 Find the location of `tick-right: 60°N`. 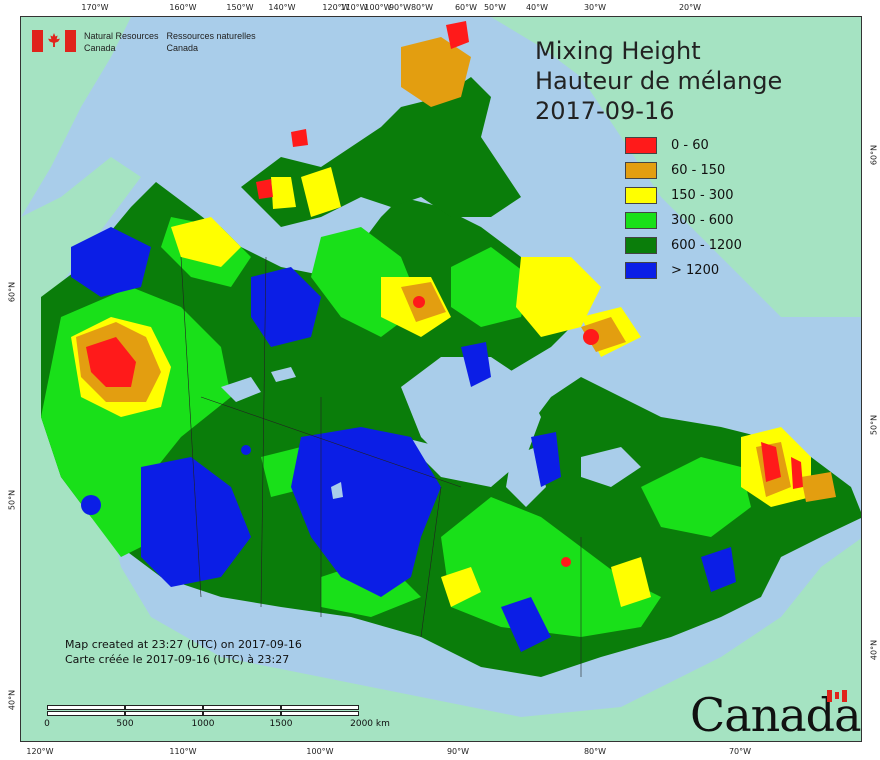

tick-right: 60°N is located at coordinates (874, 155).